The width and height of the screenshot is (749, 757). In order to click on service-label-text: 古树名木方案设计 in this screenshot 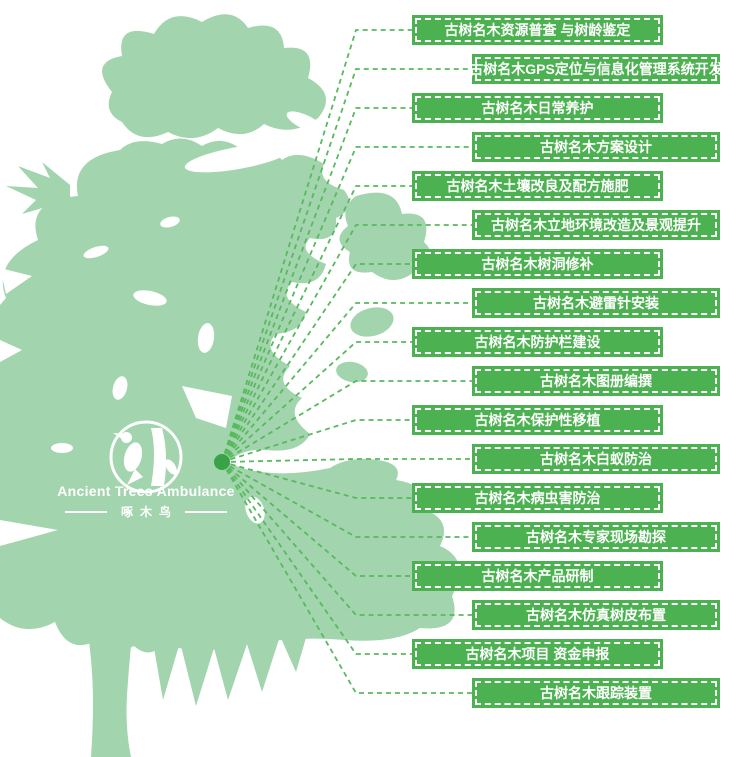, I will do `click(596, 147)`.